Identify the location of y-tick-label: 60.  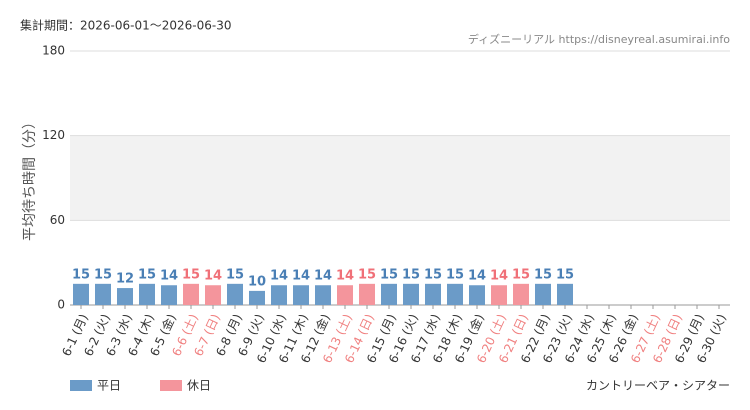
(57, 220).